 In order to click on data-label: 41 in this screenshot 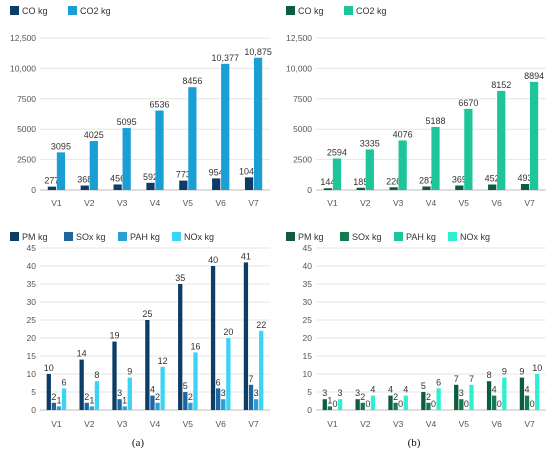, I will do `click(246, 256)`.